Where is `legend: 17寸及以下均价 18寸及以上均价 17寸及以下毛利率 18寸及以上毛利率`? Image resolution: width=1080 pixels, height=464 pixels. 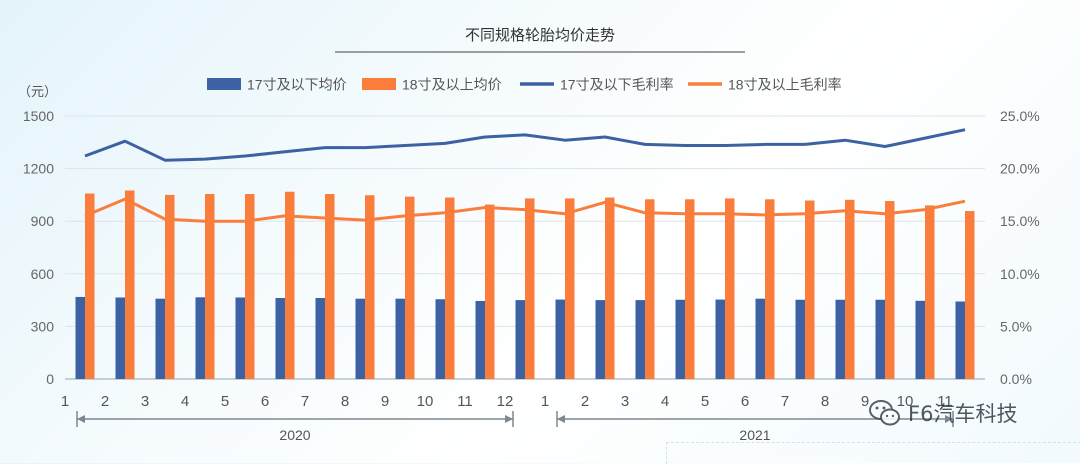 legend: 17寸及以下均价 18寸及以上均价 17寸及以下毛利率 18寸及以上毛利率 is located at coordinates (524, 85).